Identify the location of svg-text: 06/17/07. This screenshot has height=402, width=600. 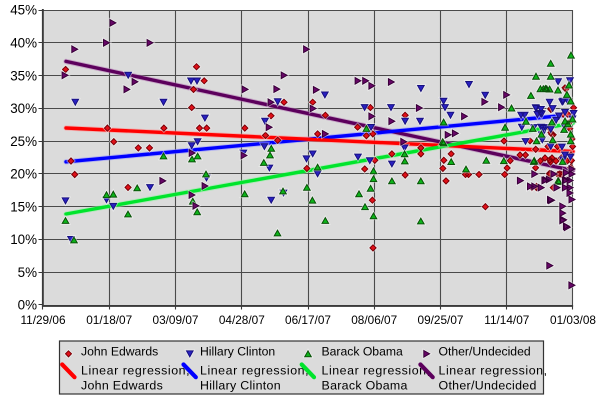
(308, 320).